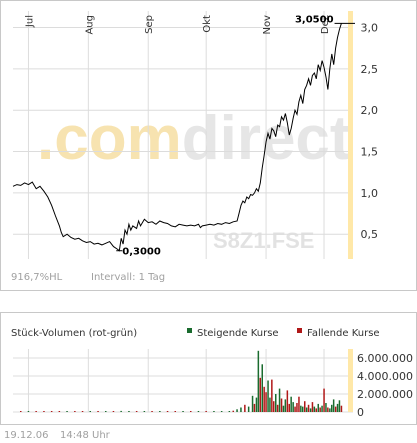 The image size is (417, 443). I want to click on volume-highlight-band, so click(350, 380).